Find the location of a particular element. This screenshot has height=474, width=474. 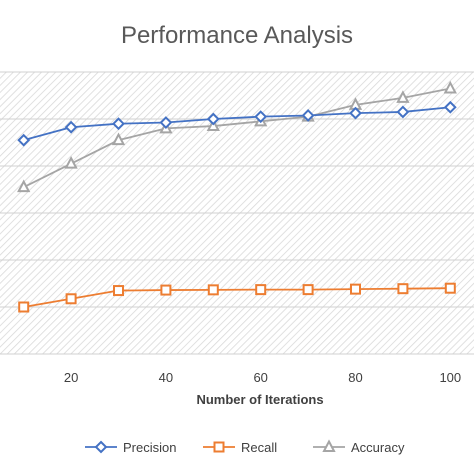

series-recall is located at coordinates (237, 297).